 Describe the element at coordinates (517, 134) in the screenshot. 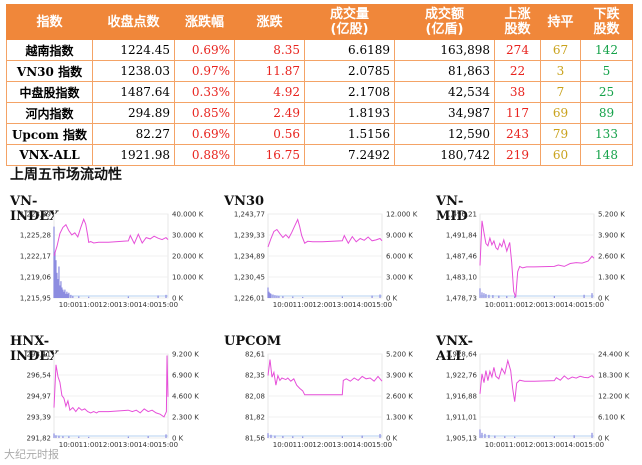

I see `table-cell-up: 243` at that location.